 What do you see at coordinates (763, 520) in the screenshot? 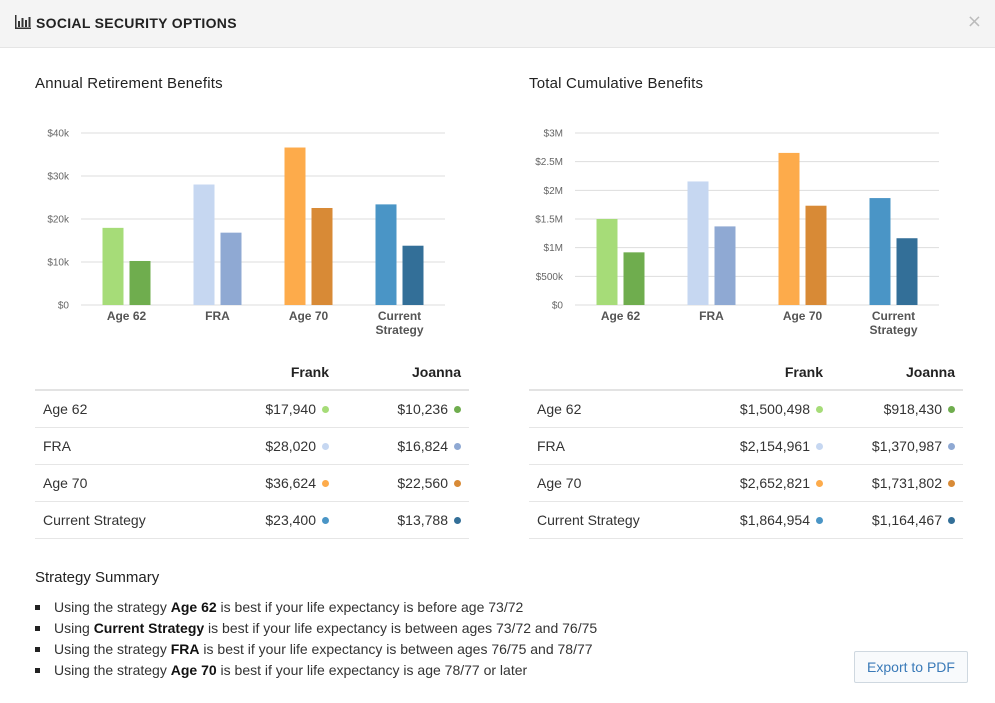
I see `frank-value: $1,864,954` at bounding box center [763, 520].